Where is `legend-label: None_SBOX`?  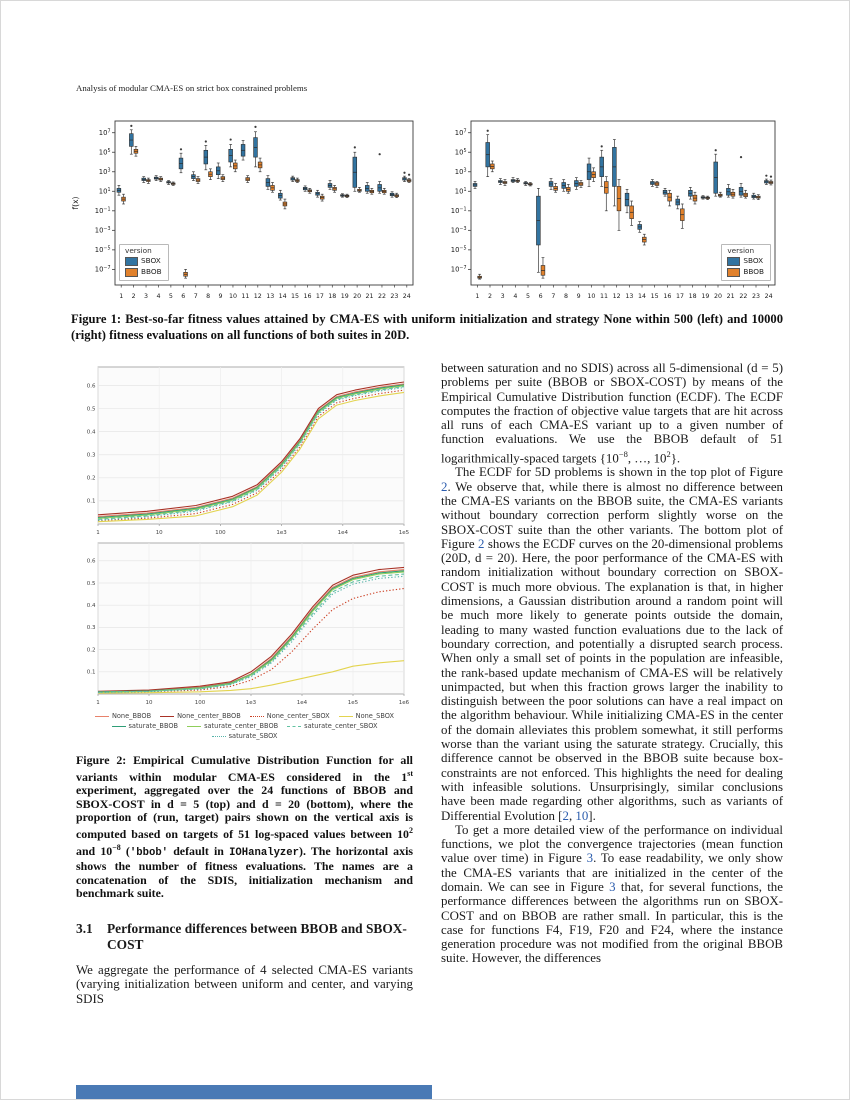
legend-label: None_SBOX is located at coordinates (375, 716).